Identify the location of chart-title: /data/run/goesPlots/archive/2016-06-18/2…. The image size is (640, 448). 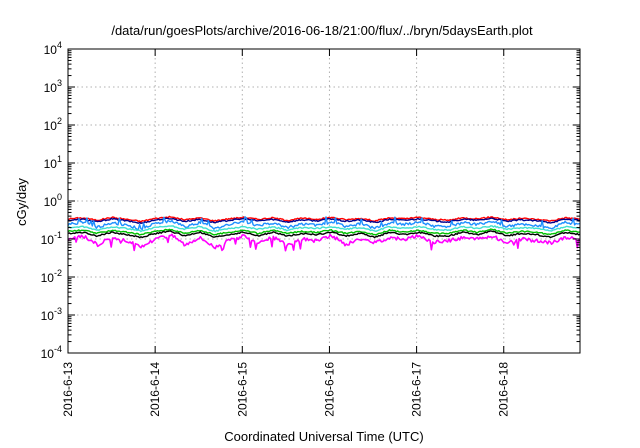
(322, 30).